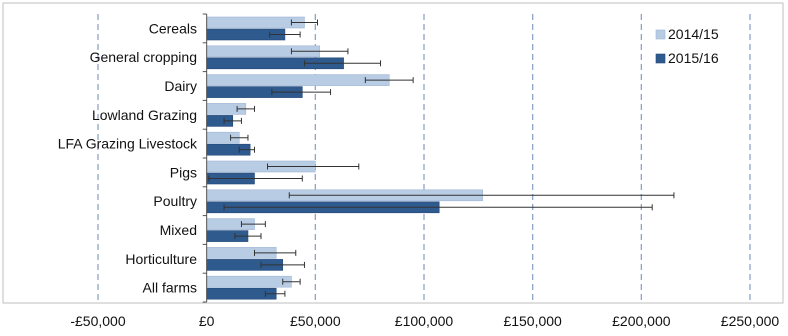  What do you see at coordinates (183, 172) in the screenshot?
I see `category-label: Pigs` at bounding box center [183, 172].